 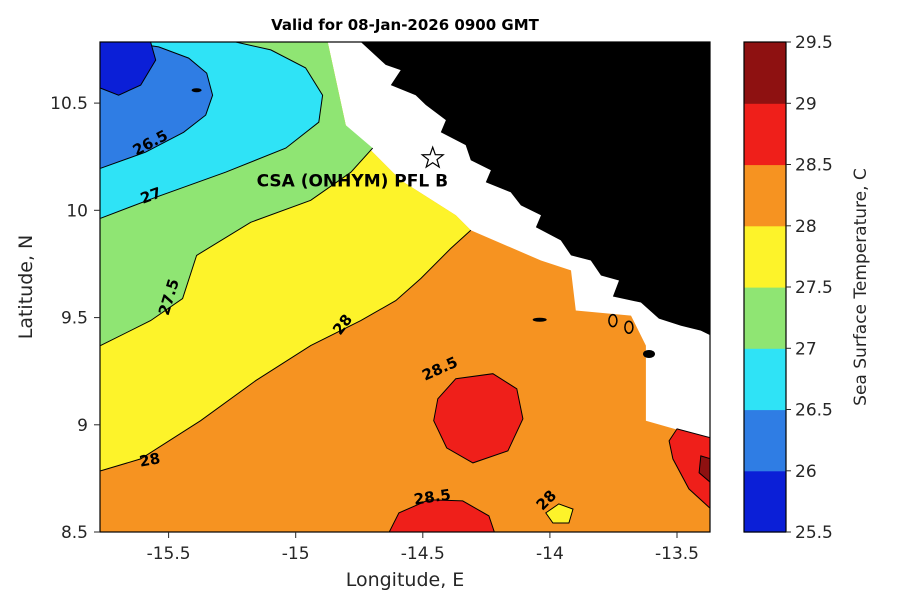 What do you see at coordinates (806, 104) in the screenshot?
I see `colorbar-tick-label: 29` at bounding box center [806, 104].